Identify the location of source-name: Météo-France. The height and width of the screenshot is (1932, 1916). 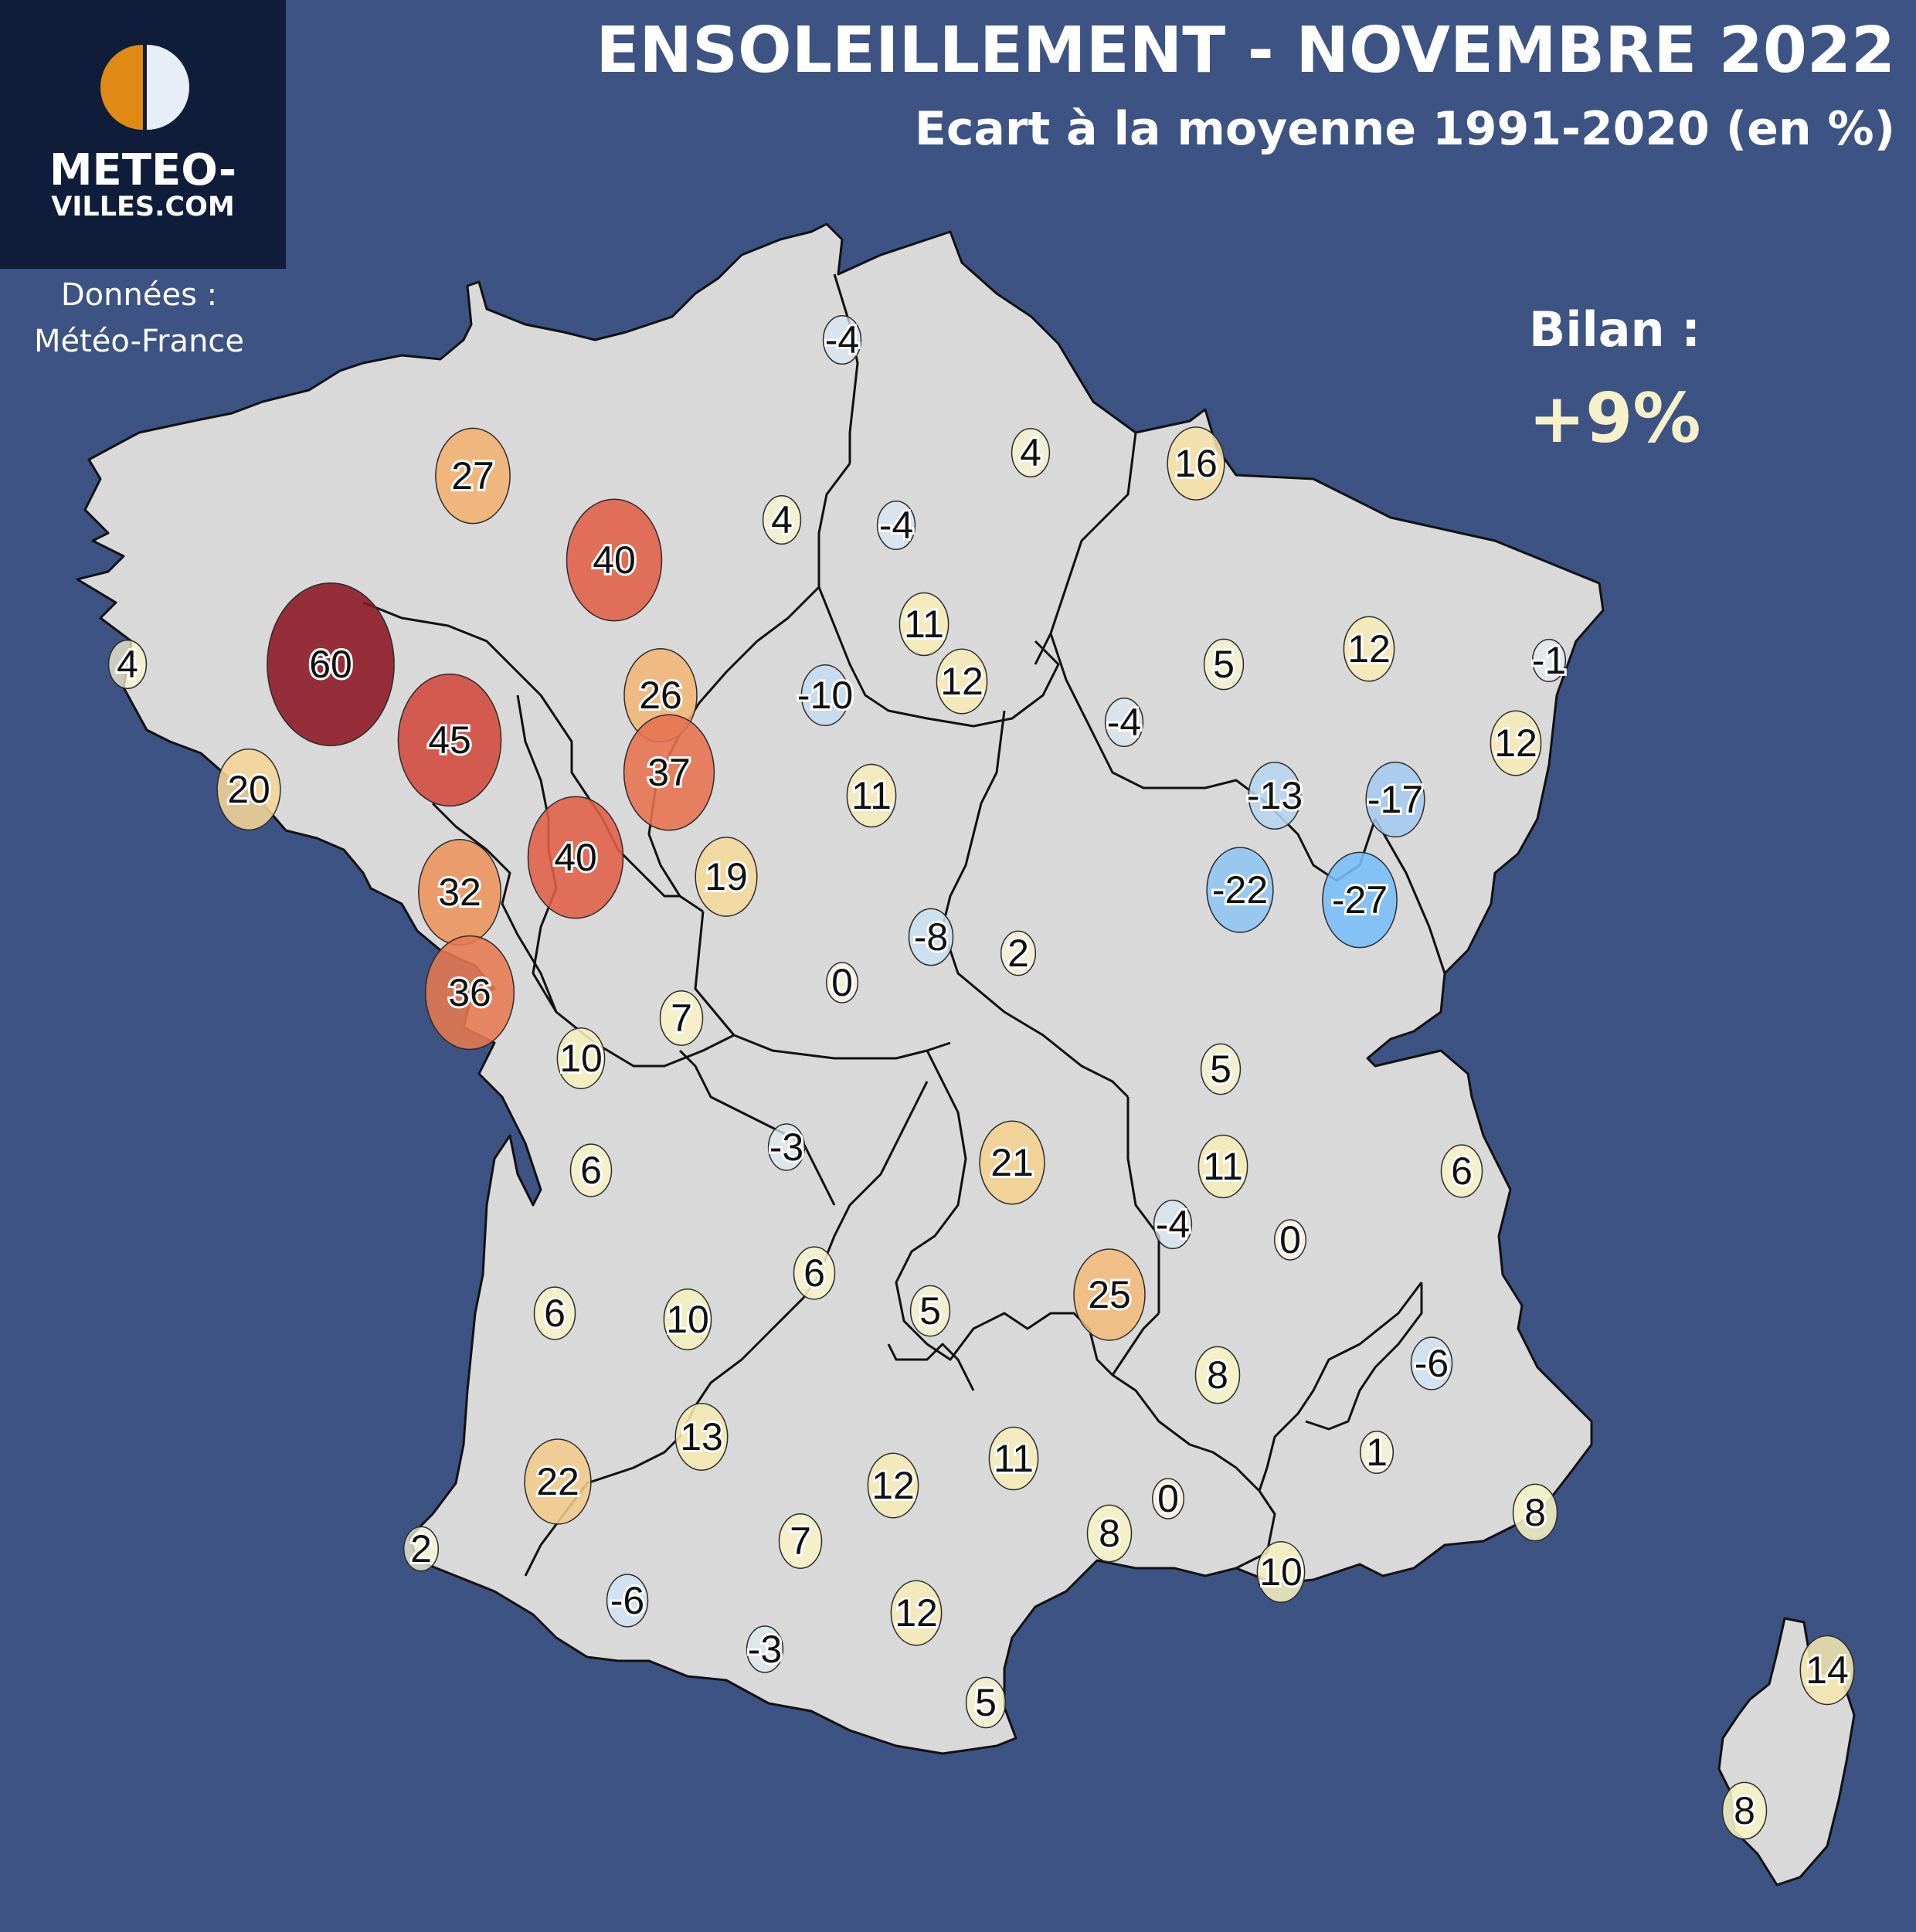
(139, 342).